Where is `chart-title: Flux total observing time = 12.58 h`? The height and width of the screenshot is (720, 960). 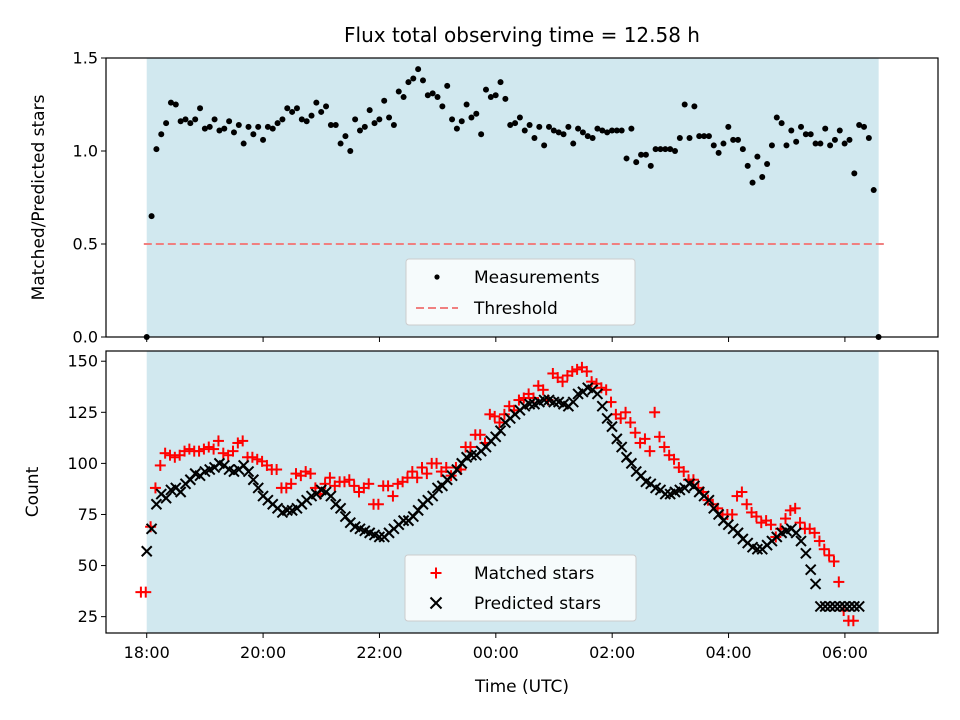 chart-title: Flux total observing time = 12.58 h is located at coordinates (522, 35).